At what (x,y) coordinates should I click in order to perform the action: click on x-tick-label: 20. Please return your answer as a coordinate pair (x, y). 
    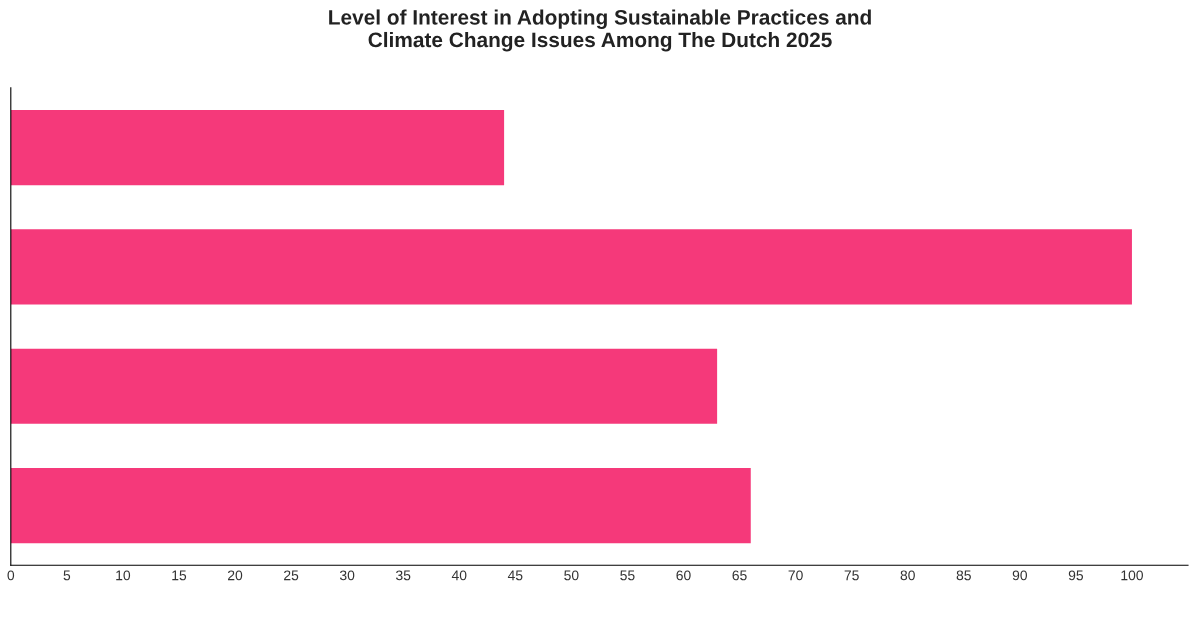
    Looking at the image, I should click on (235, 575).